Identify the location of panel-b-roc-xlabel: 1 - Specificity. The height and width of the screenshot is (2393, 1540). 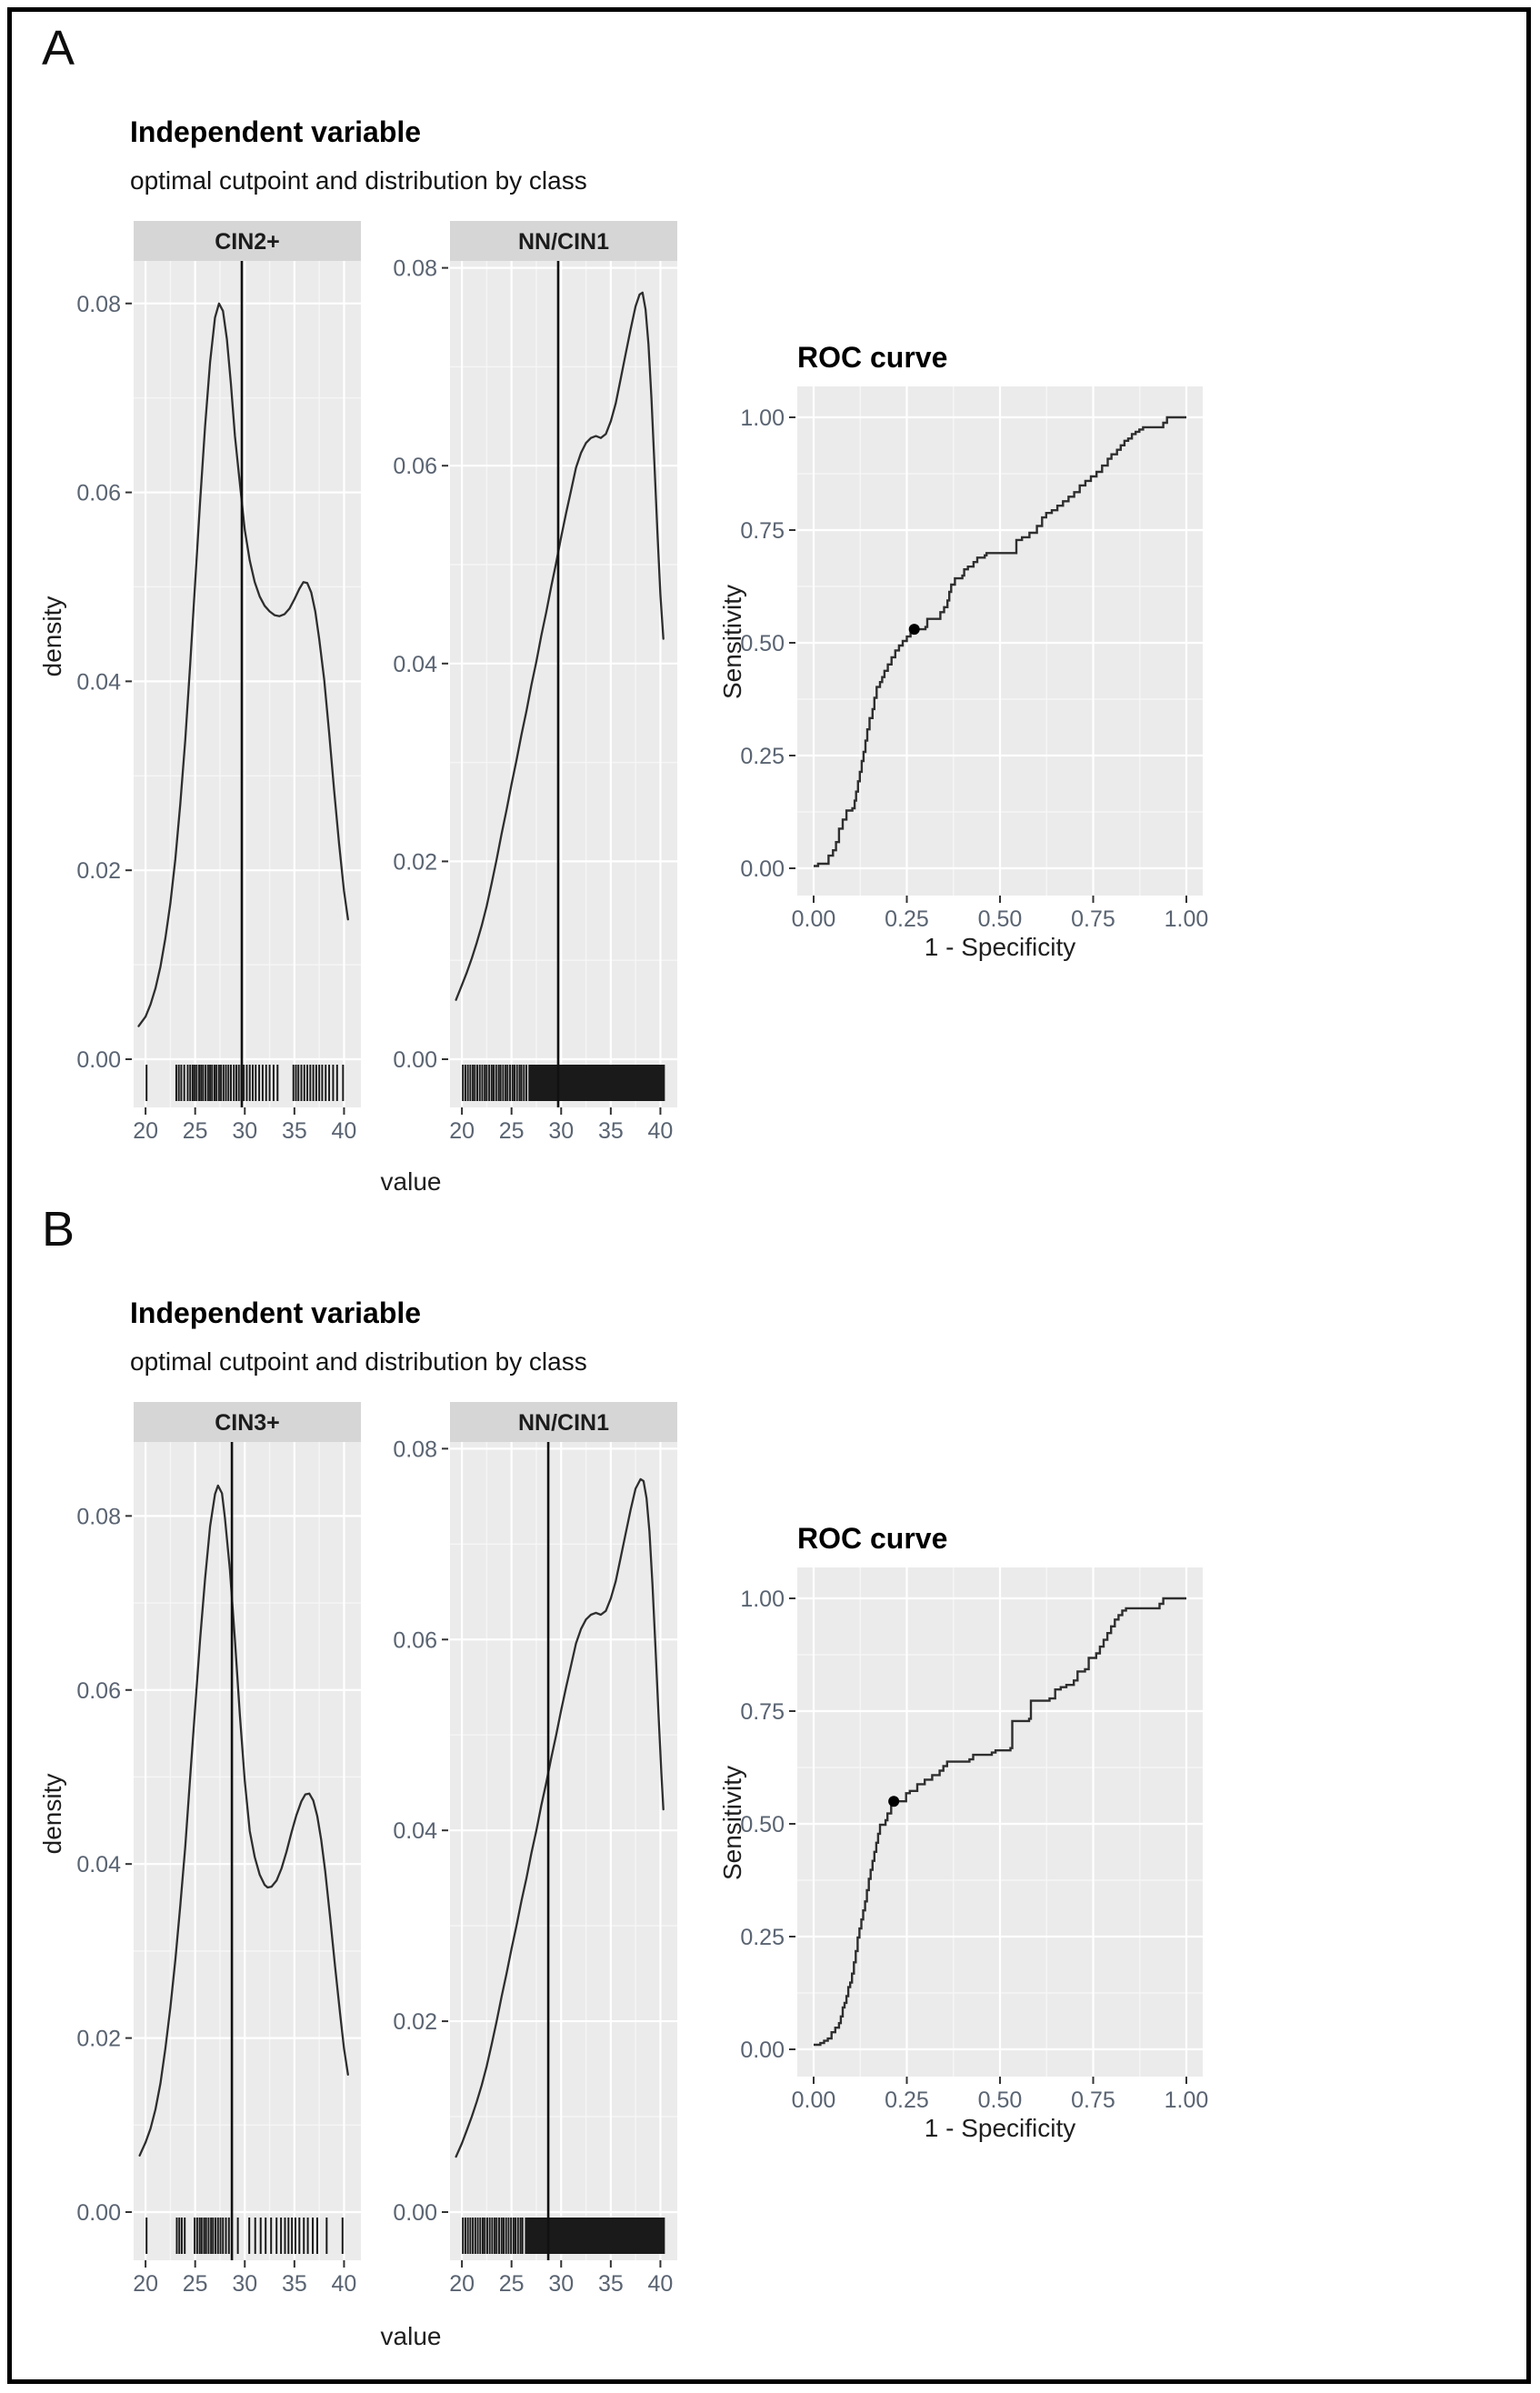
(1000, 2128).